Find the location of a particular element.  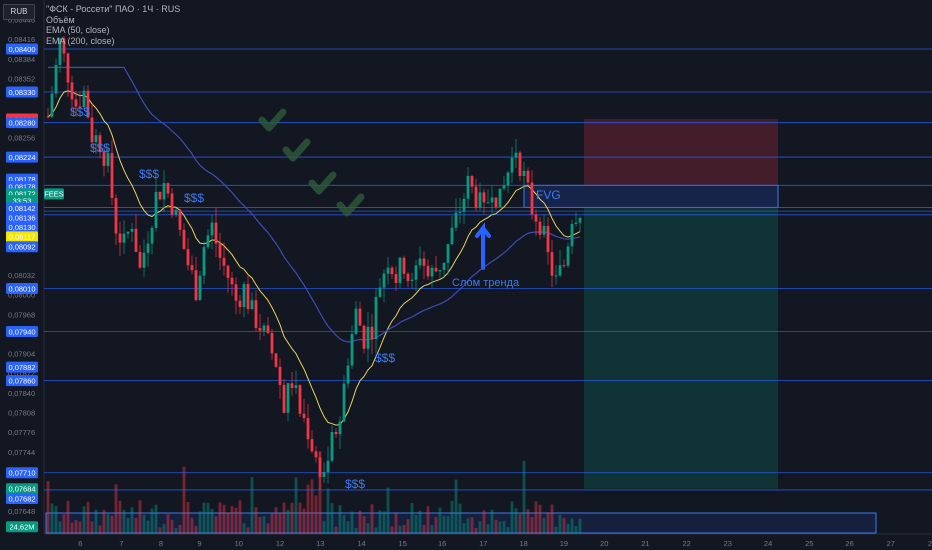

symbol-title: "ФСК - Россети" ПАО · 1Ч · RUS is located at coordinates (113, 9).